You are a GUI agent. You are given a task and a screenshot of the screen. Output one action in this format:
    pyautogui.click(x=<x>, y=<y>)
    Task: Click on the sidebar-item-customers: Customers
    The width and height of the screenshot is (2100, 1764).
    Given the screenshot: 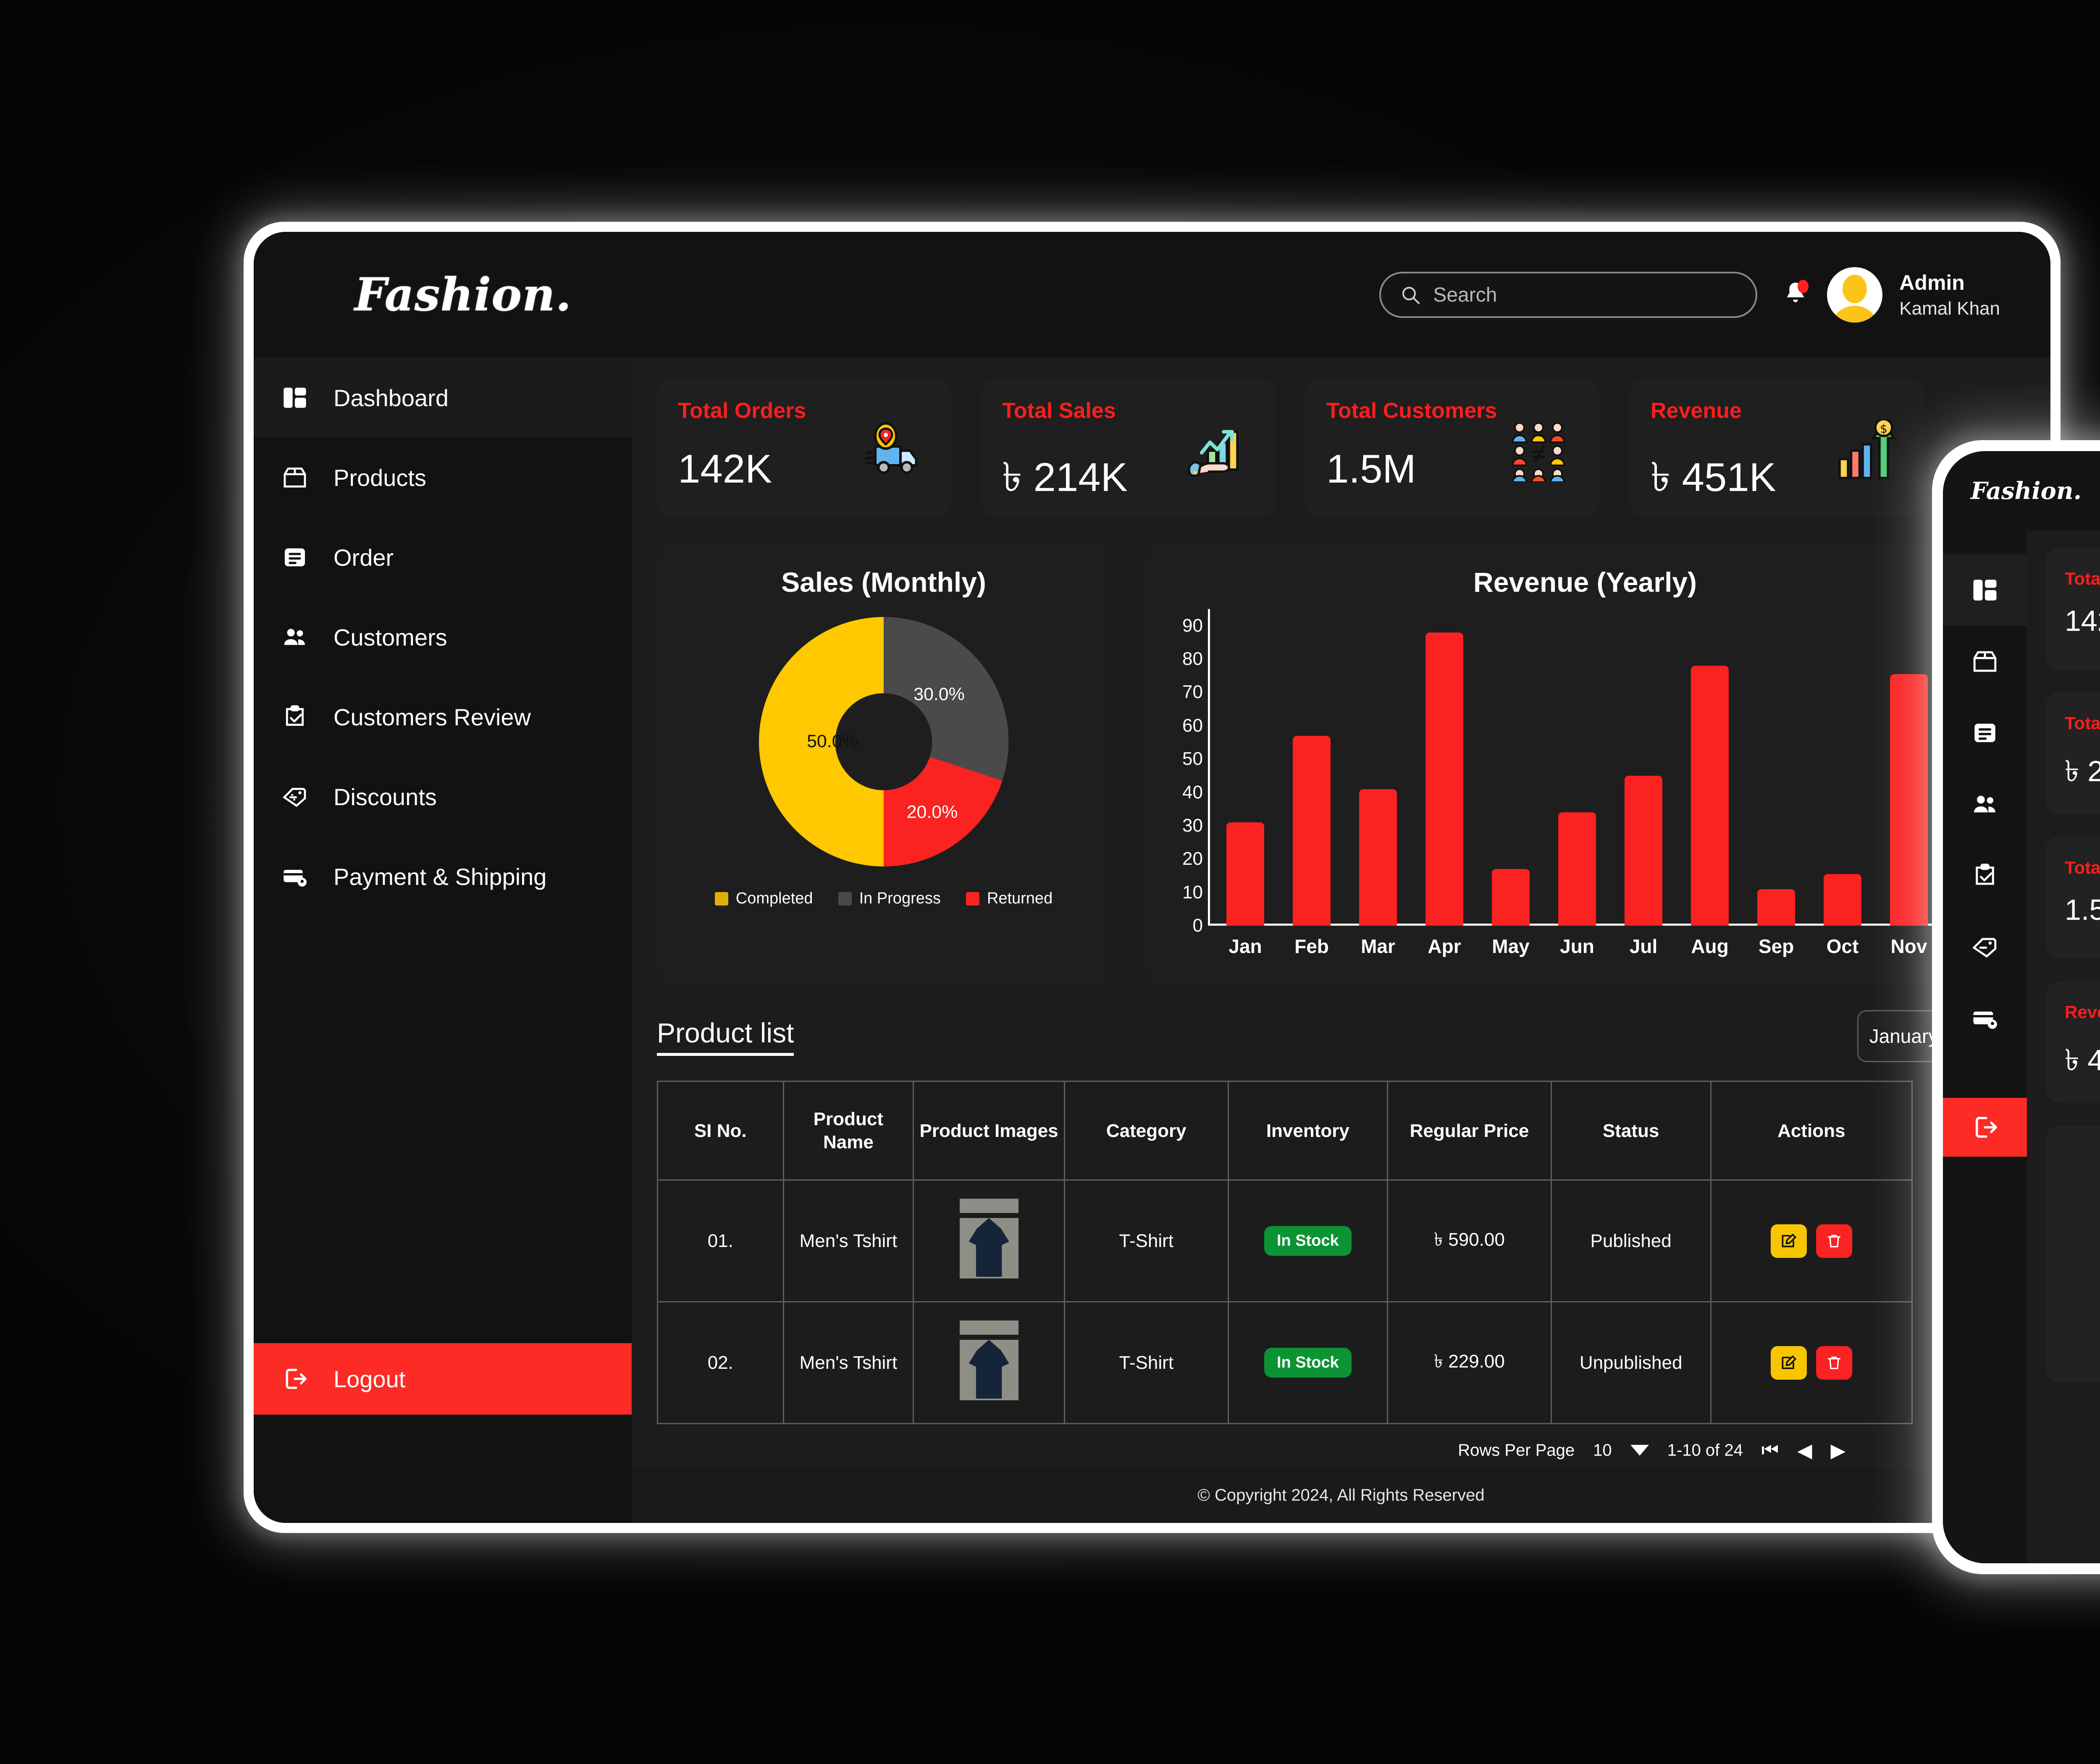 What is the action you would take?
    pyautogui.click(x=443, y=637)
    